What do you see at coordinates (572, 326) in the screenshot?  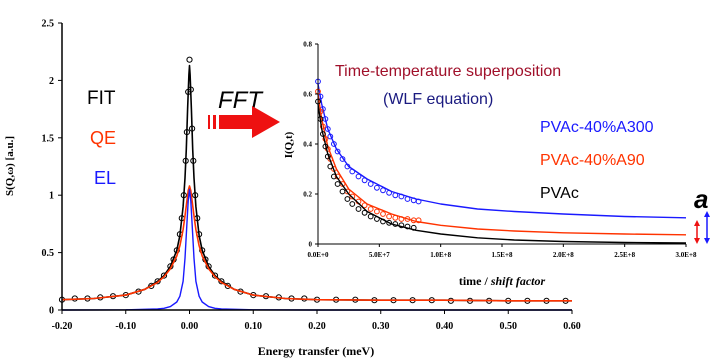 I see `x-tick-label: 0.60` at bounding box center [572, 326].